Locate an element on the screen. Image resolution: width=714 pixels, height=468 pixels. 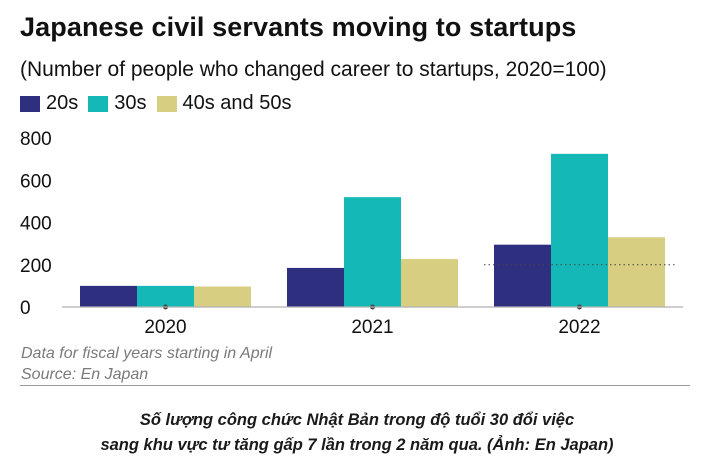
x-tick-label-2022: 2022 is located at coordinates (579, 327).